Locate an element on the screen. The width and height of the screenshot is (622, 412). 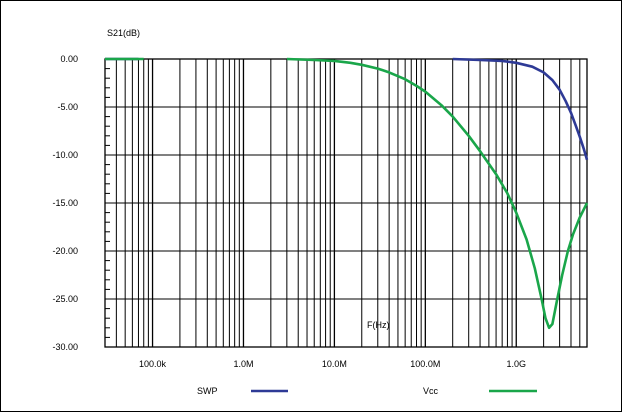
x-tick-label: 100.0M is located at coordinates (425, 364).